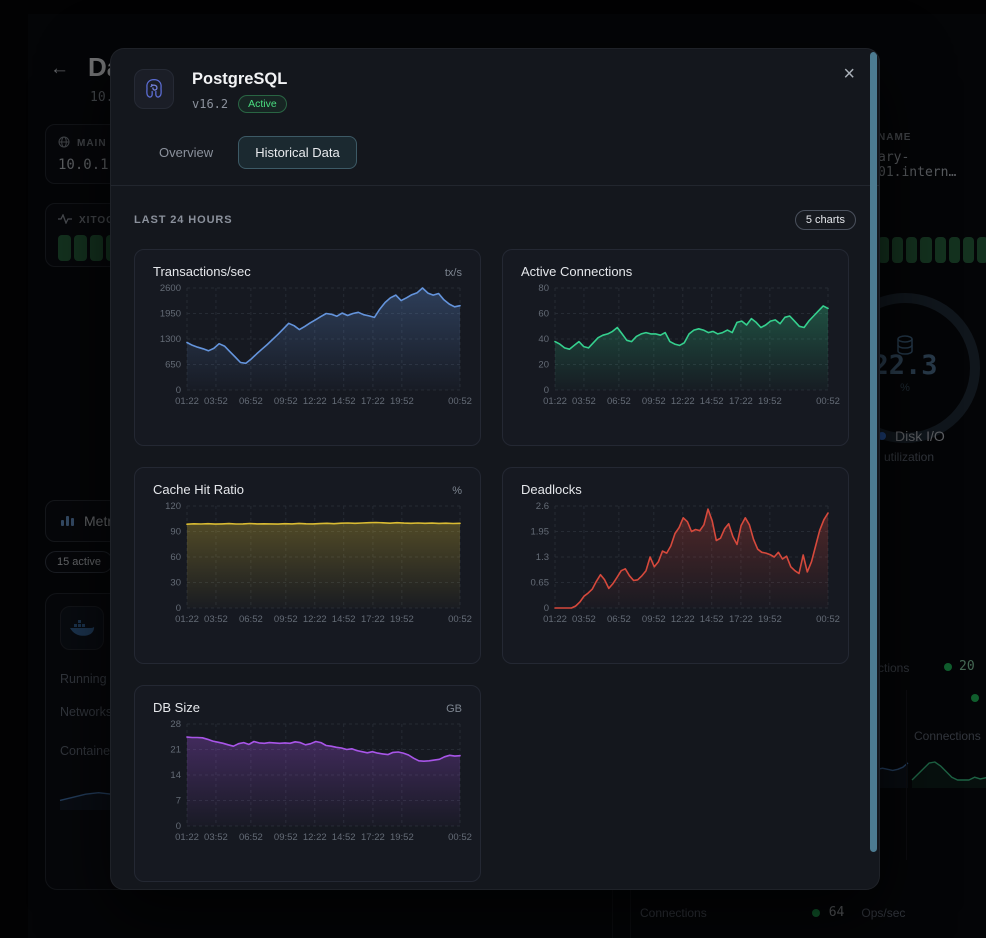 This screenshot has width=986, height=938. I want to click on tab-overview: Overview, so click(186, 152).